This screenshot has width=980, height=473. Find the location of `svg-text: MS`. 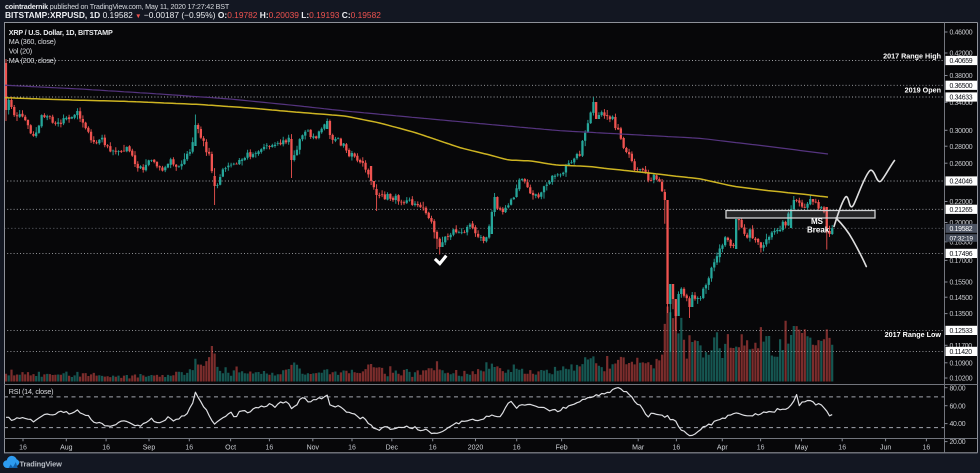

svg-text: MS is located at coordinates (817, 221).